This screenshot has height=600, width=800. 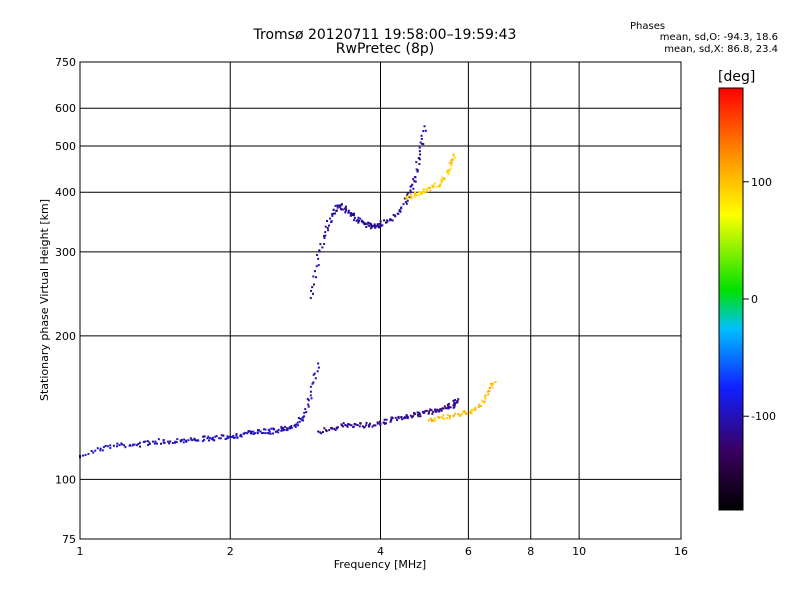 I want to click on colorbar, so click(x=731, y=299).